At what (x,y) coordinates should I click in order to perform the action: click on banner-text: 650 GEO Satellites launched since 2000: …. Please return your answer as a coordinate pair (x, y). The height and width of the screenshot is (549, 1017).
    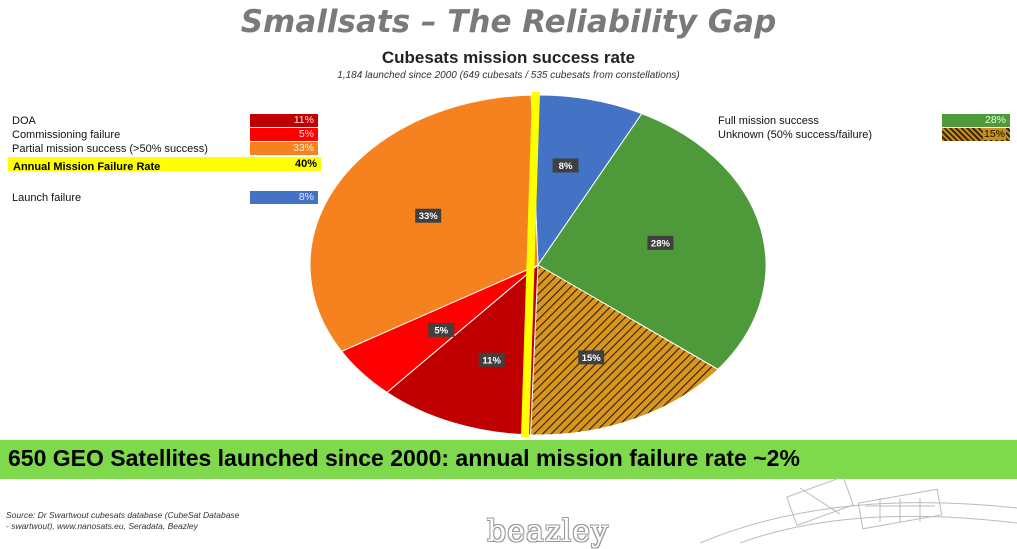
    Looking at the image, I should click on (404, 458).